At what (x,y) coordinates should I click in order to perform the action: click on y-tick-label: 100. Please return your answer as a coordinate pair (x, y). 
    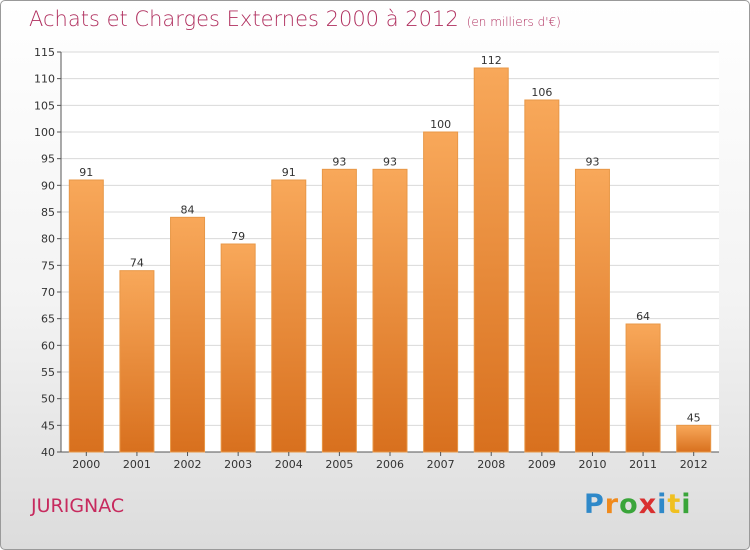
    Looking at the image, I should click on (44, 132).